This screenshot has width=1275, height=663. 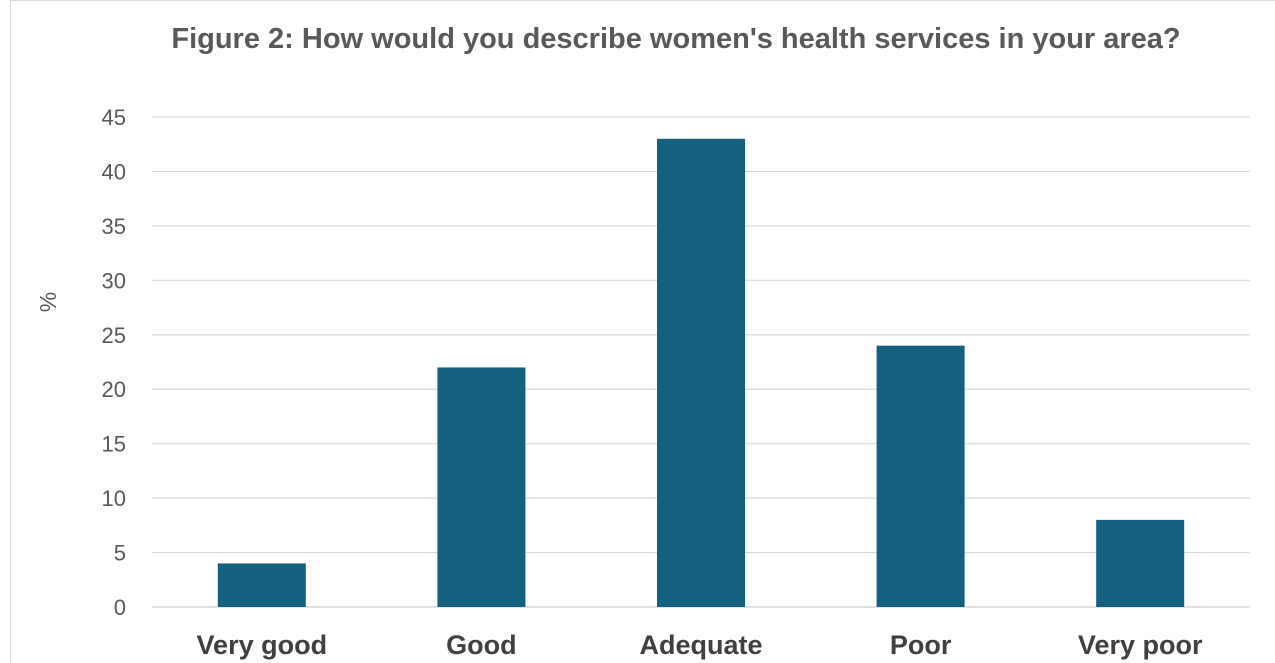 What do you see at coordinates (48, 302) in the screenshot?
I see `y-axis-label: %` at bounding box center [48, 302].